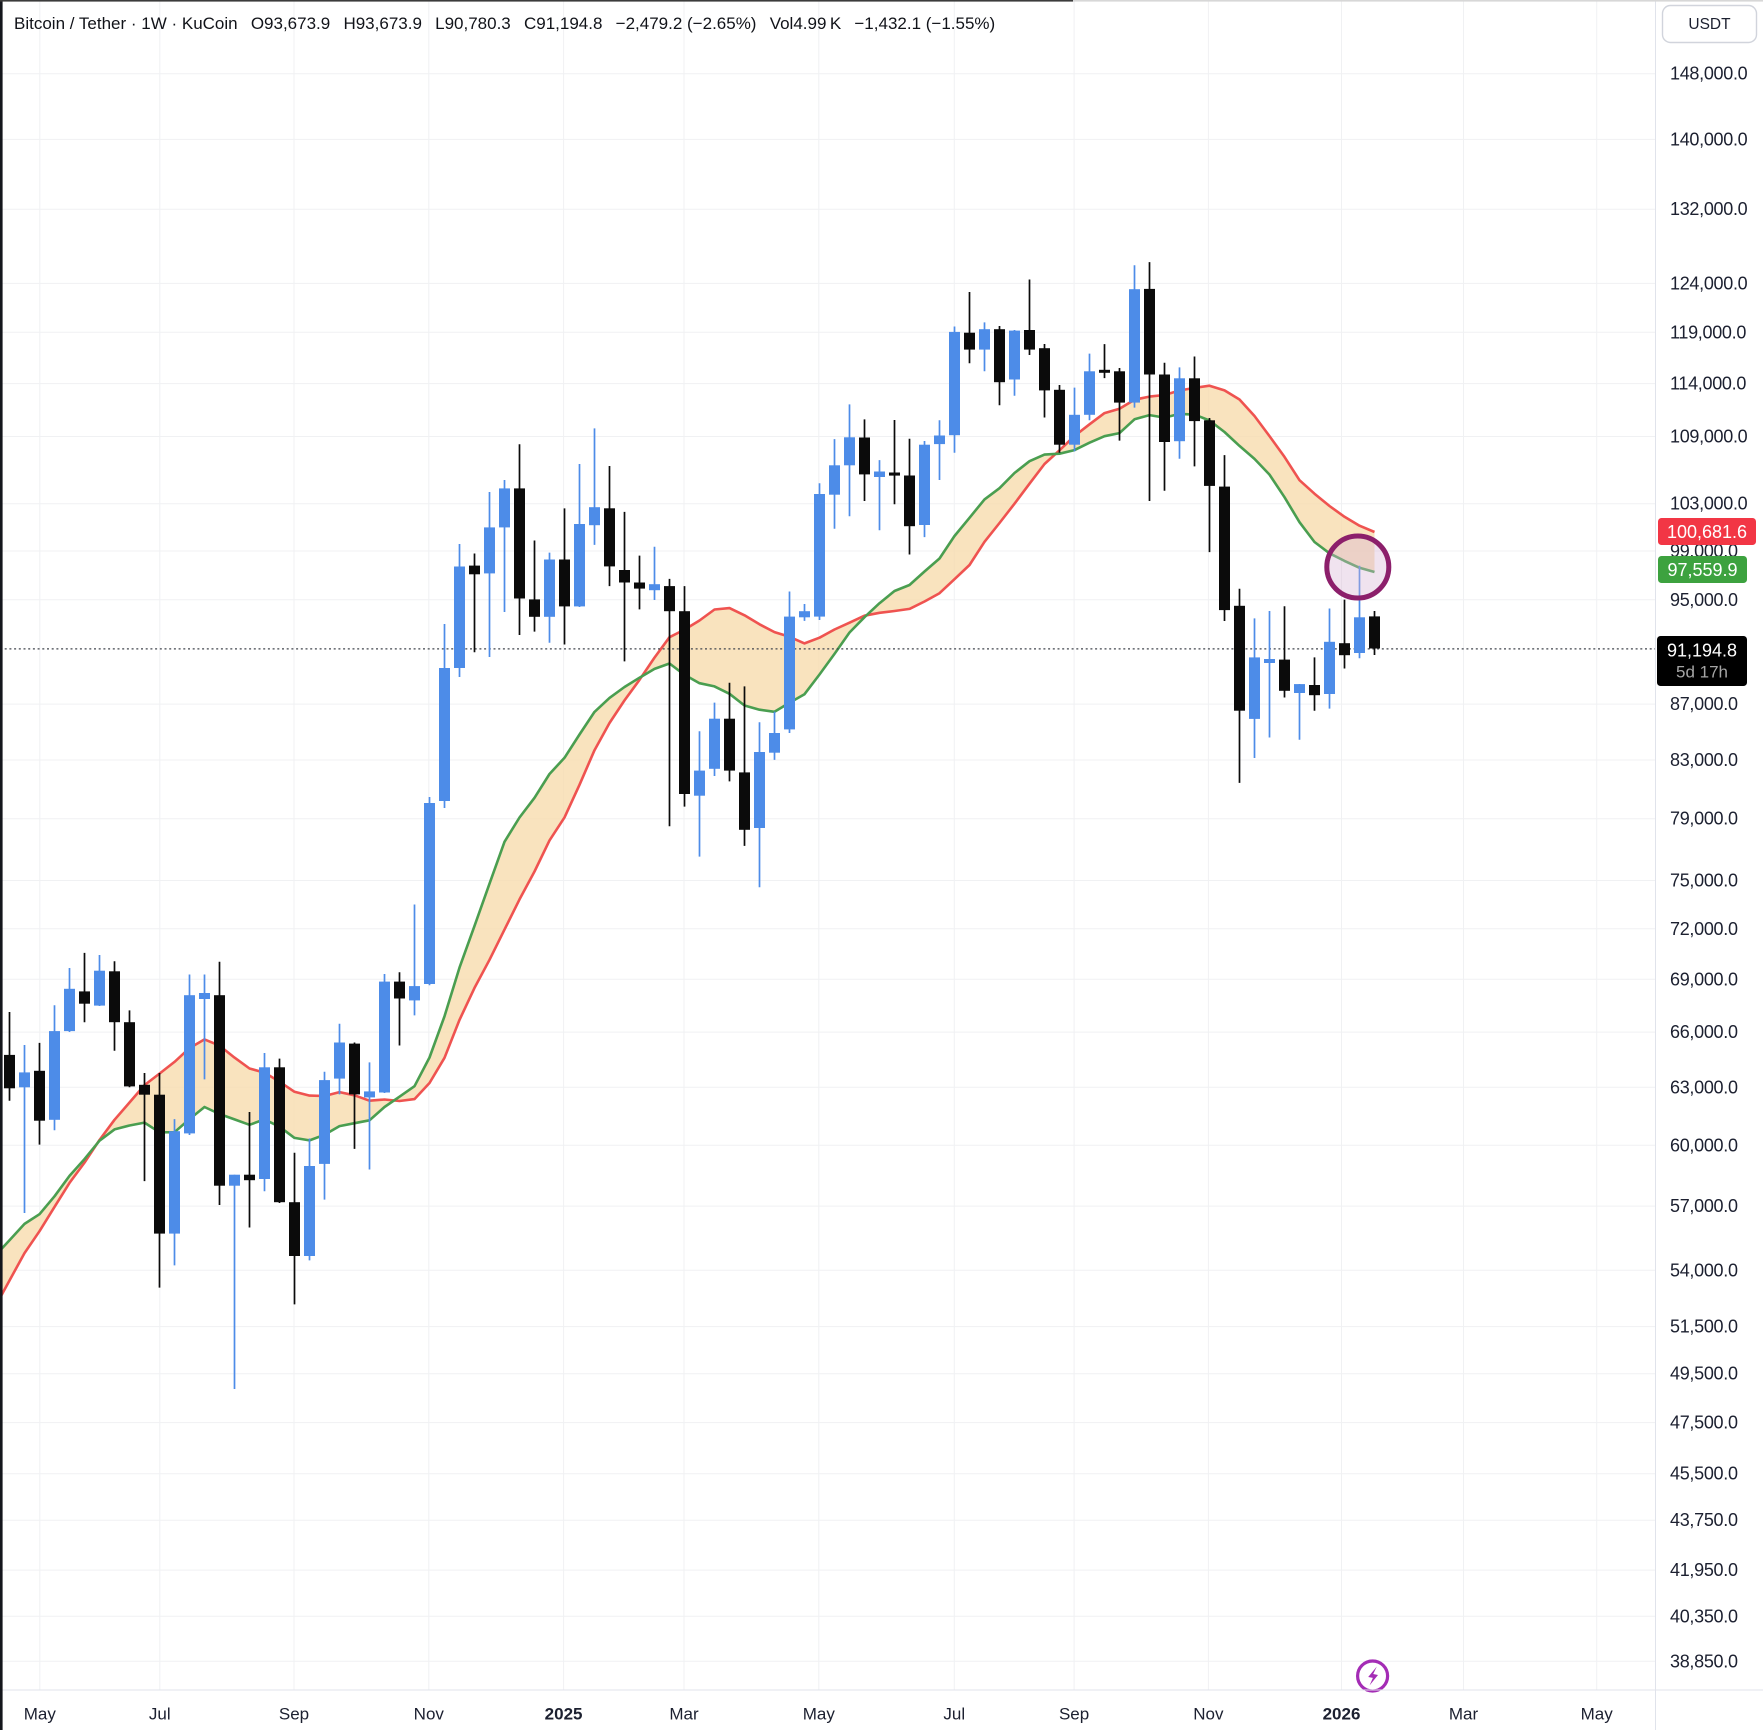  What do you see at coordinates (1709, 139) in the screenshot?
I see `svg-text: 140,000.0` at bounding box center [1709, 139].